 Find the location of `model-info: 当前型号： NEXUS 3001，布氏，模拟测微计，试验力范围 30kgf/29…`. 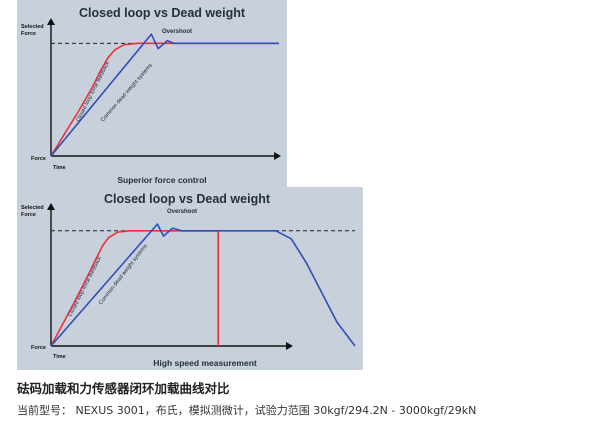

model-info: 当前型号： NEXUS 3001，布氏，模拟测微计，试验力范围 30kgf/29… is located at coordinates (247, 410).